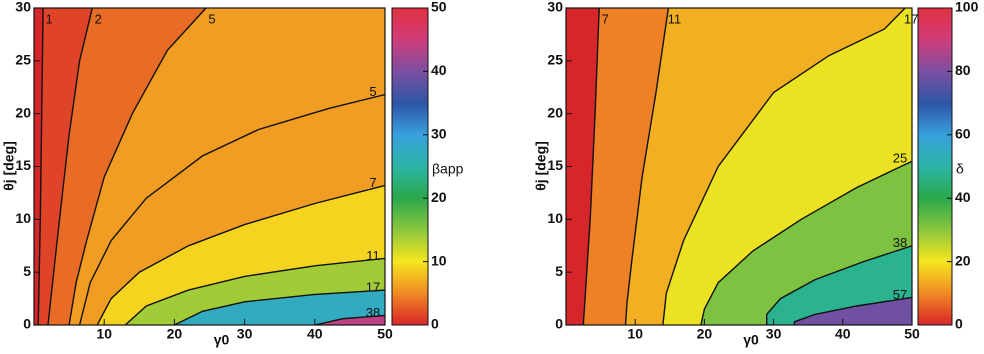  I want to click on contour-label: 25, so click(900, 158).